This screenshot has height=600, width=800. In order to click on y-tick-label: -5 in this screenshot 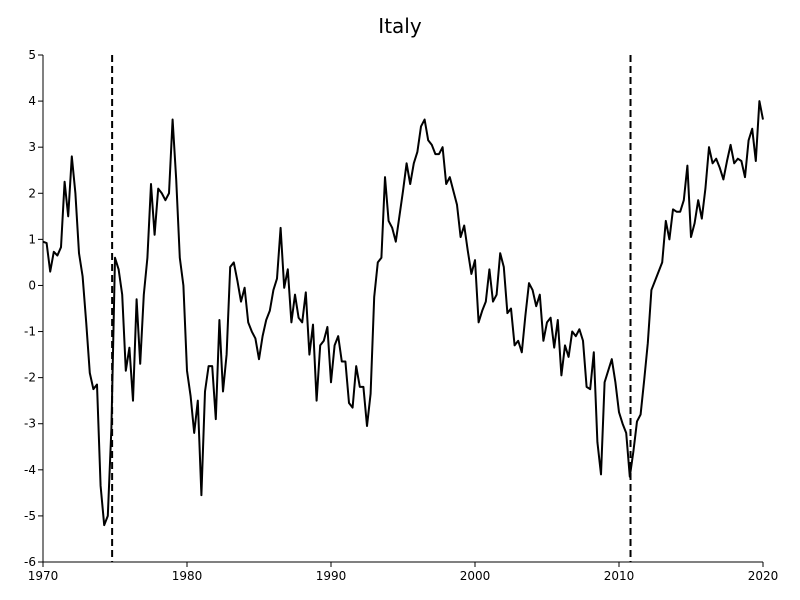, I will do `click(30, 516)`.